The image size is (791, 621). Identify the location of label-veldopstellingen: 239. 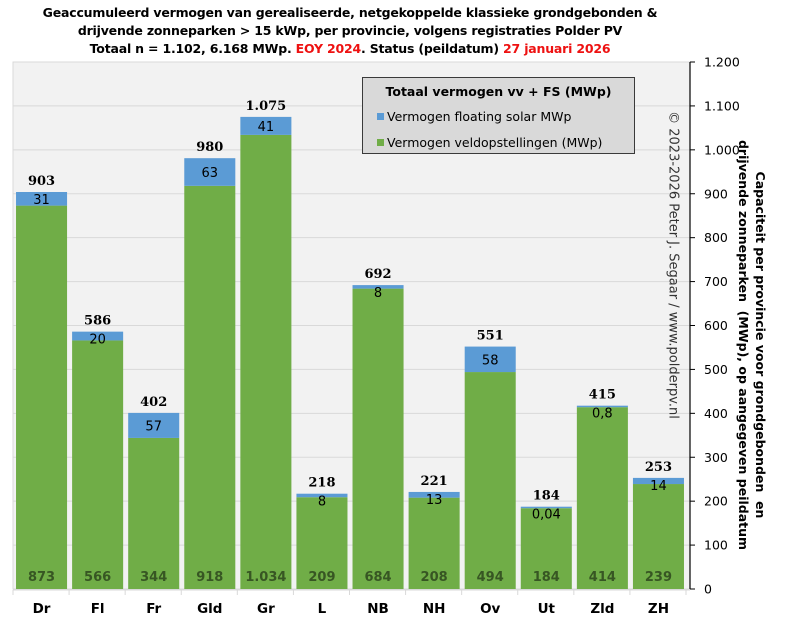
(658, 577).